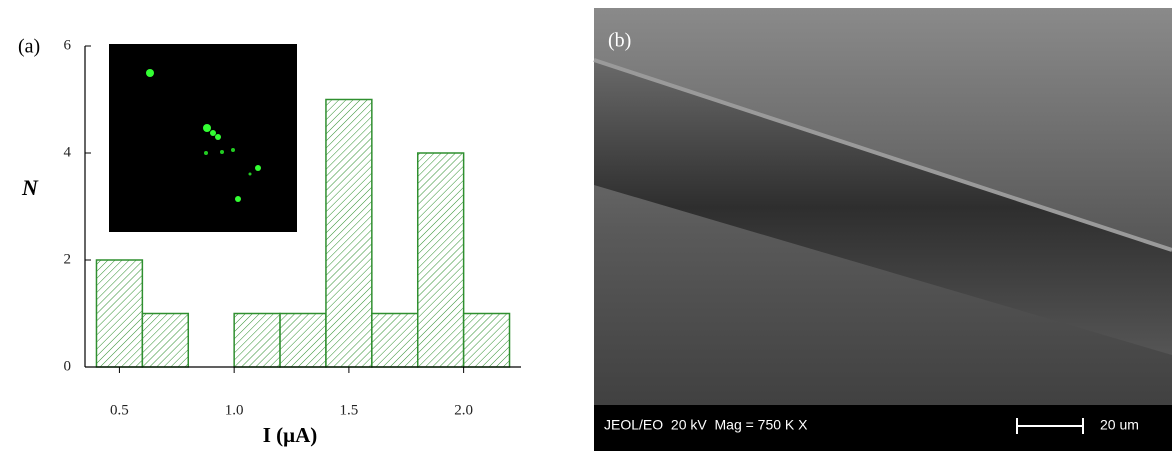  What do you see at coordinates (706, 425) in the screenshot?
I see `sem-info: JEOL/EO 20 kV Mag = 750 K X` at bounding box center [706, 425].